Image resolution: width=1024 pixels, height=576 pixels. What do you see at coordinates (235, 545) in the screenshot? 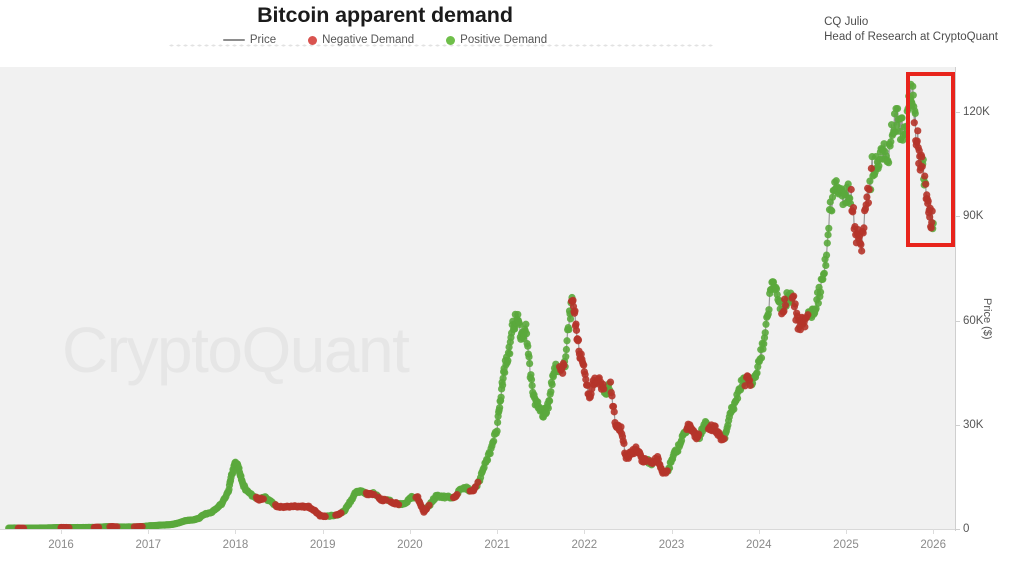
I see `x-tick-label: 2018` at bounding box center [235, 545].